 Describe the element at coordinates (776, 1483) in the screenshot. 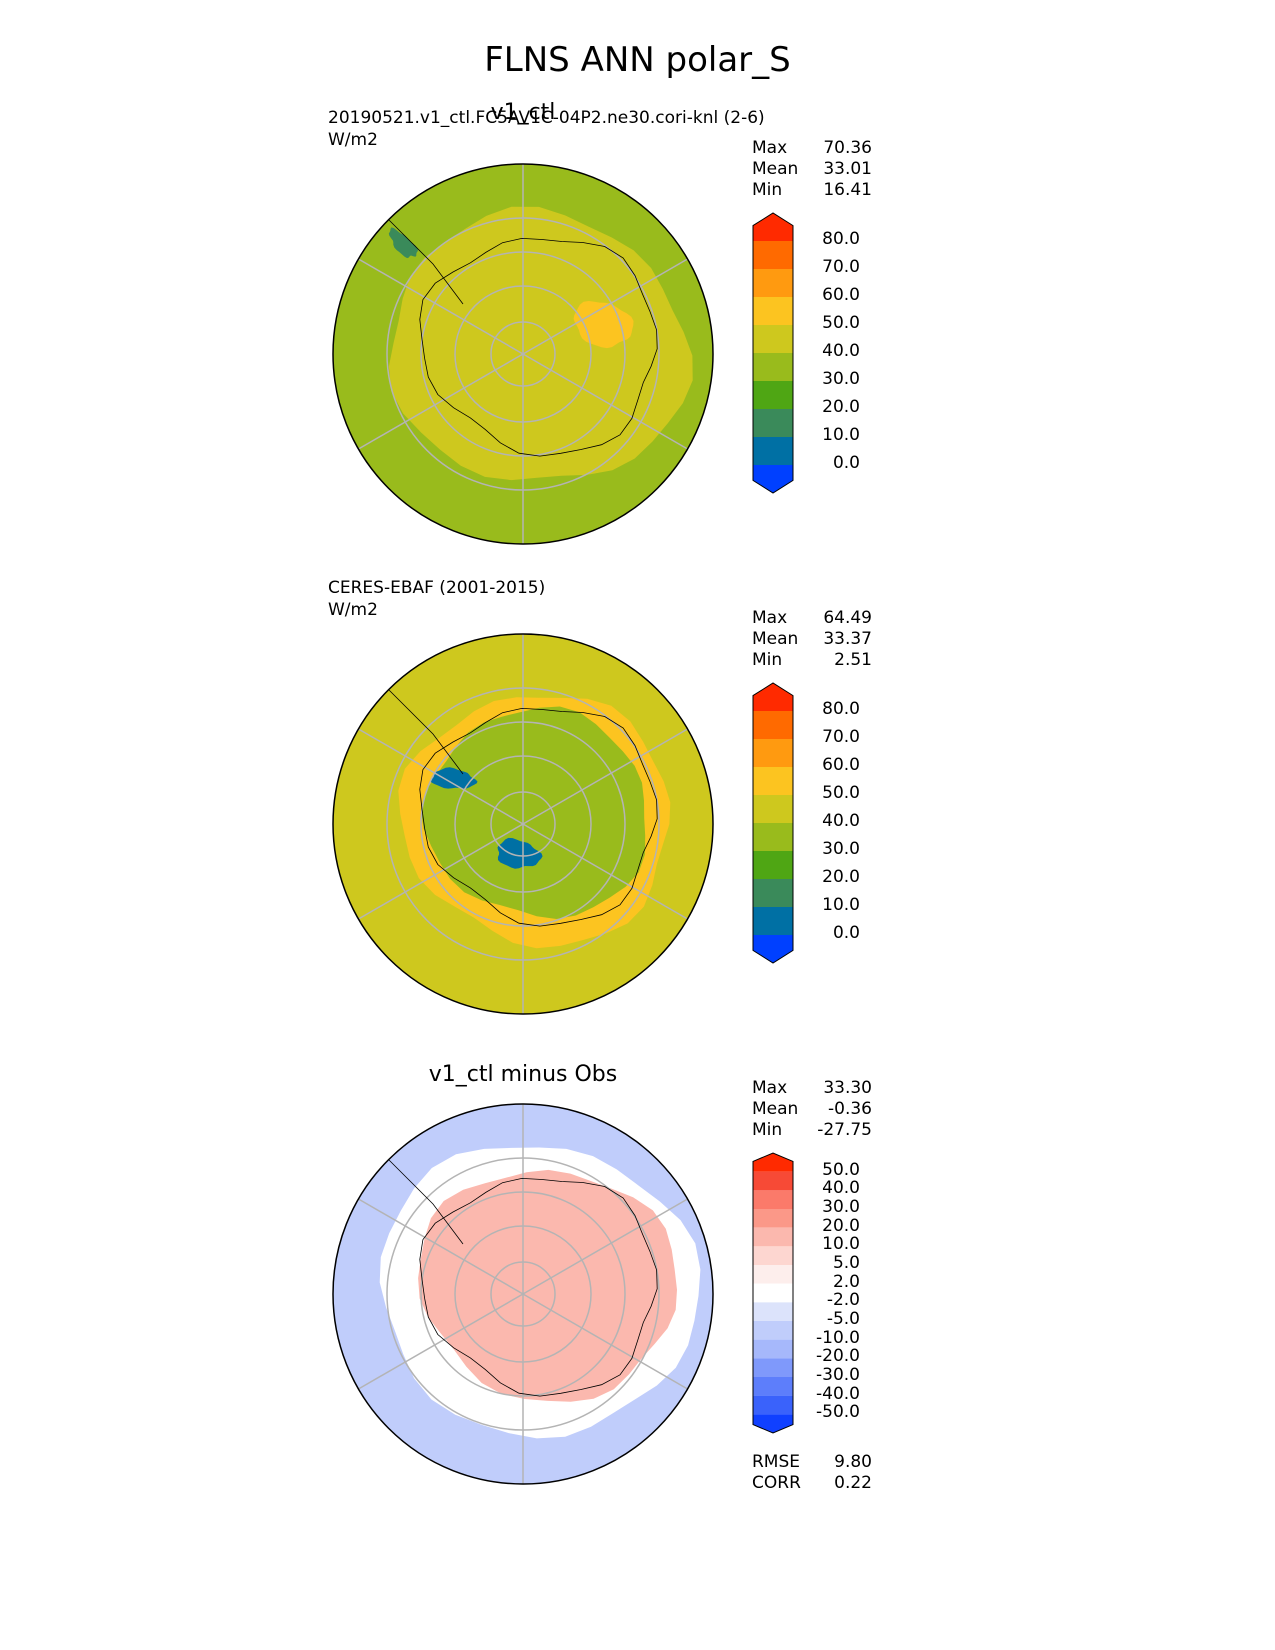

I see `metric-label: CORR` at that location.